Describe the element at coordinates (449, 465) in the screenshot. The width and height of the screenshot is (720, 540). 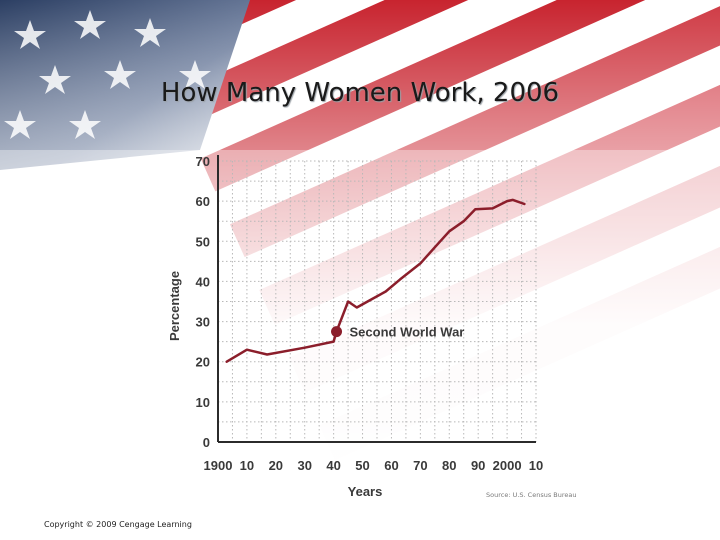
I see `x-tick-label: 80` at that location.